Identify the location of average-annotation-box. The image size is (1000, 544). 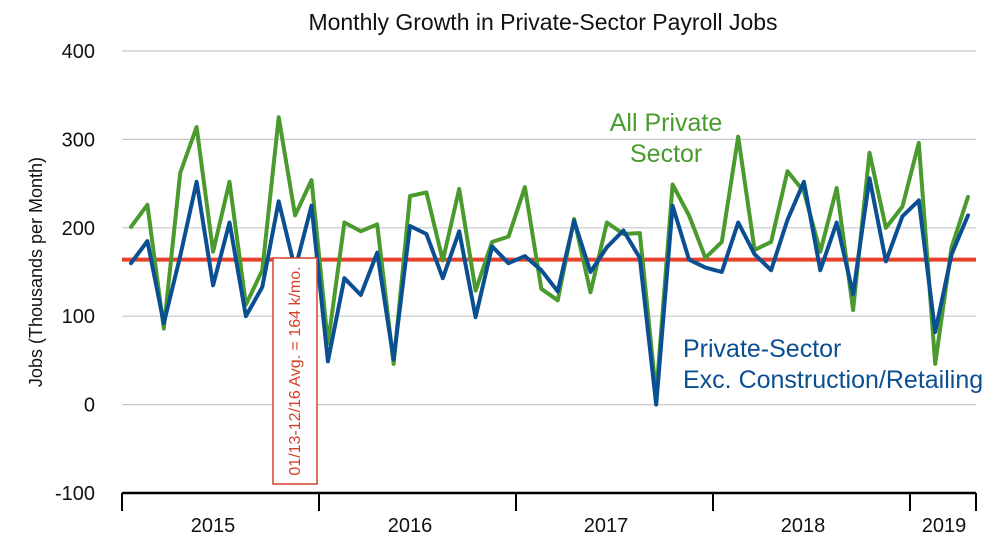
(295, 371).